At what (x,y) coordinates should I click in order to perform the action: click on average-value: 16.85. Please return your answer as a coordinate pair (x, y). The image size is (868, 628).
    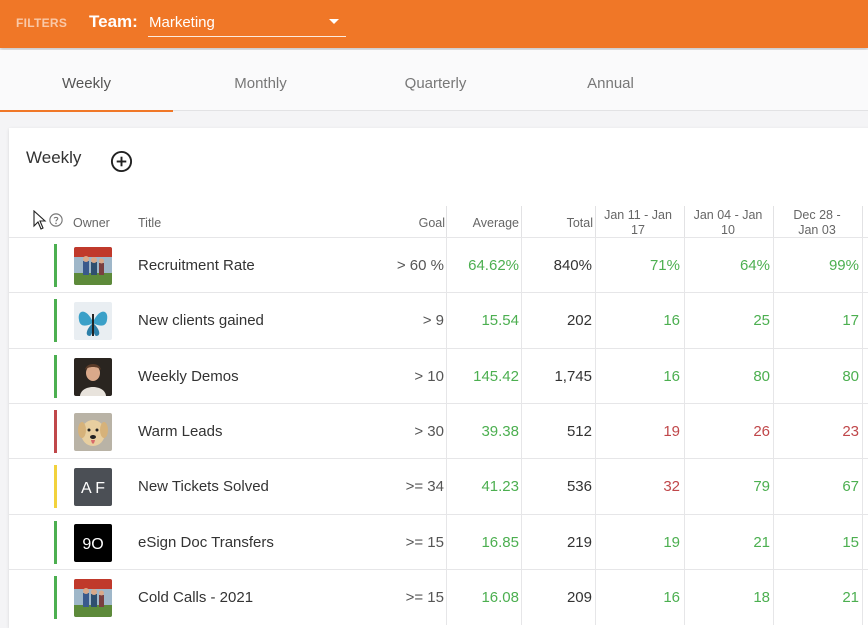
    Looking at the image, I should click on (500, 542).